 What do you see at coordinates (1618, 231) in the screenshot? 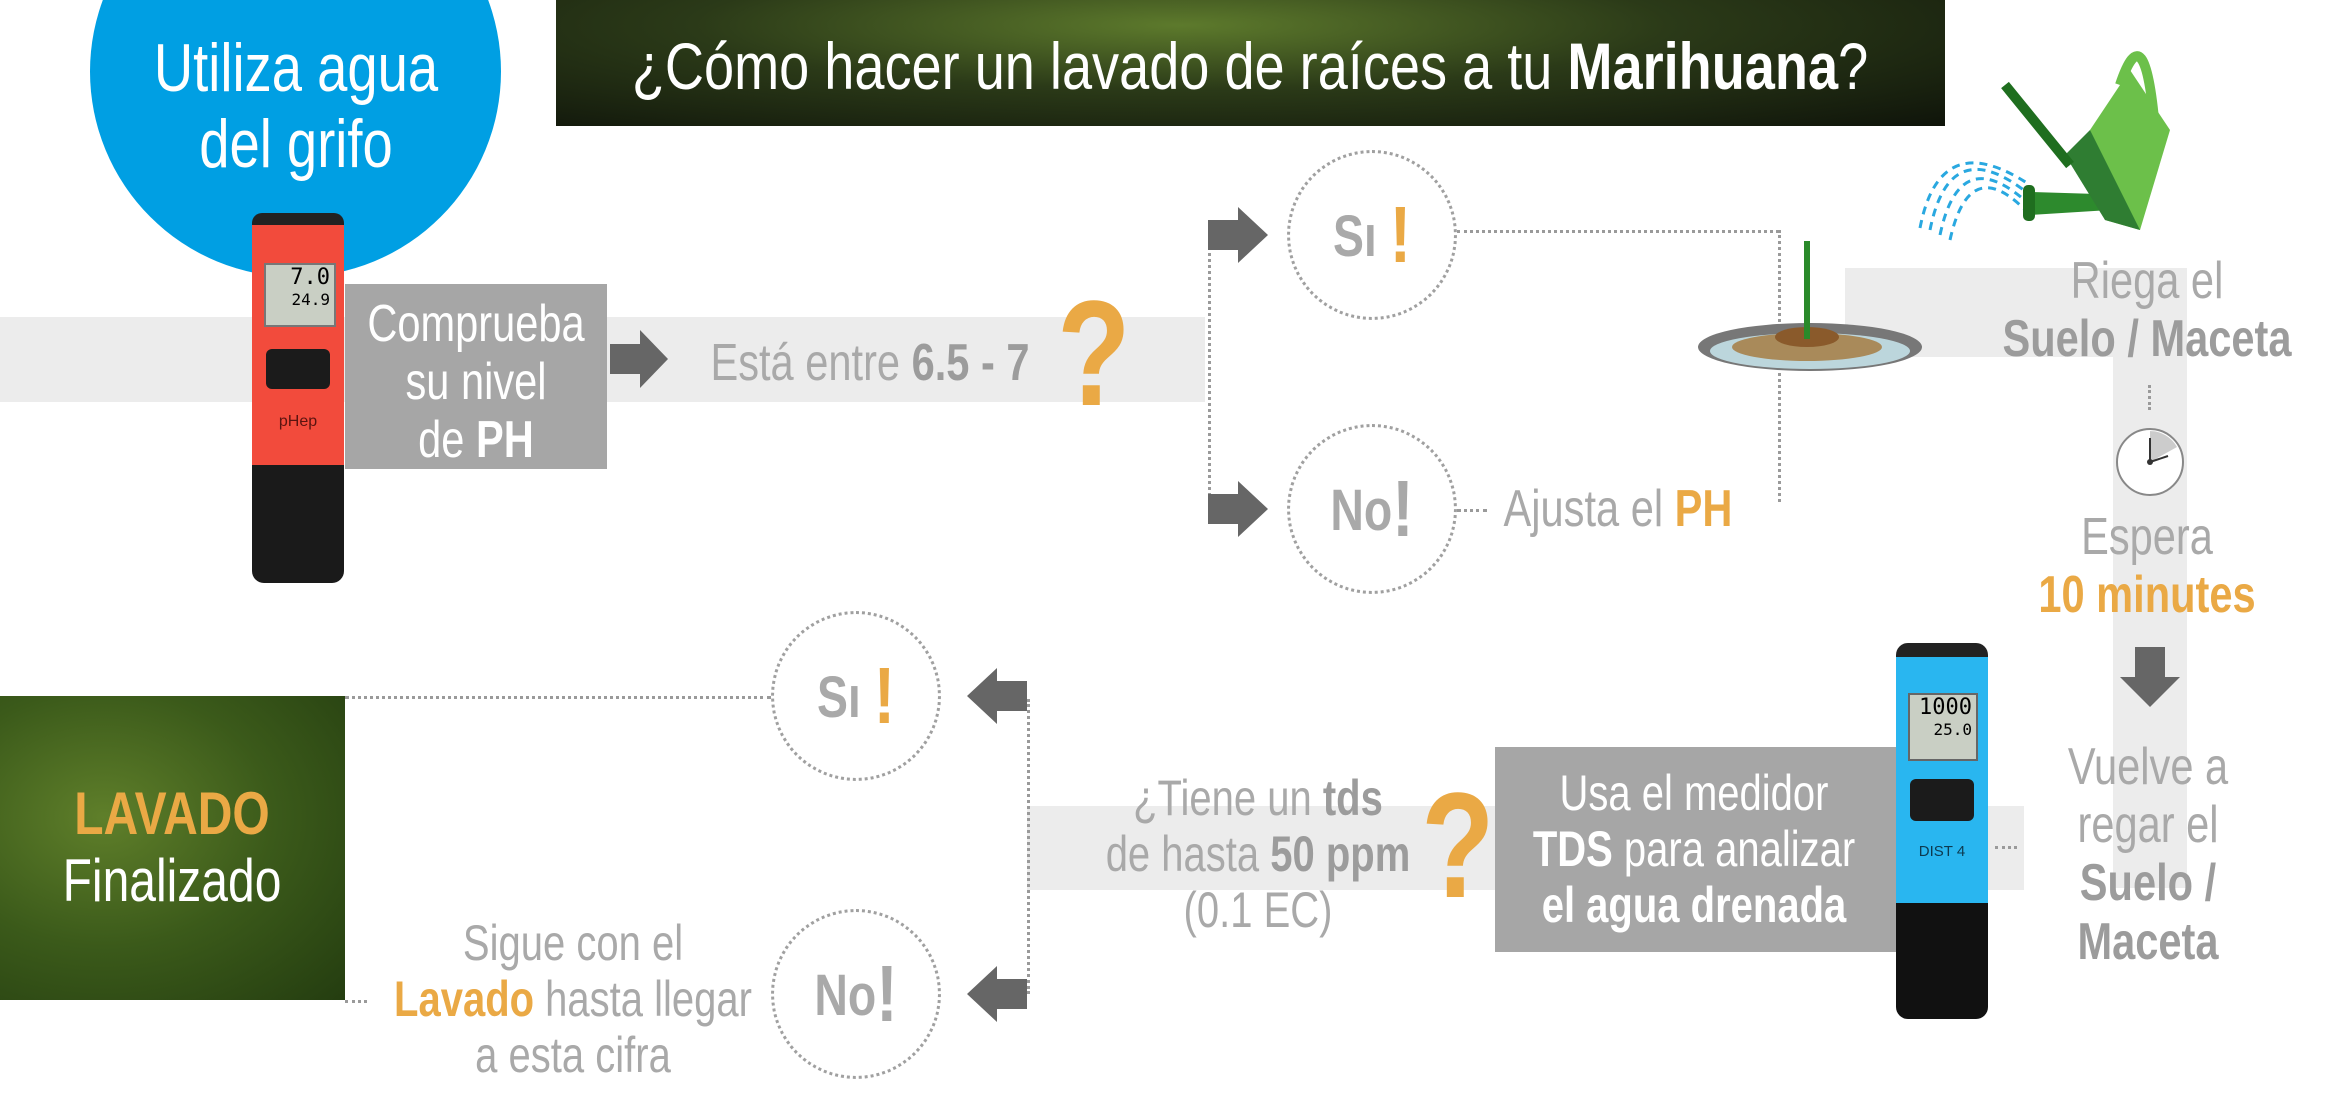
I see `connector-yes-to-water` at bounding box center [1618, 231].